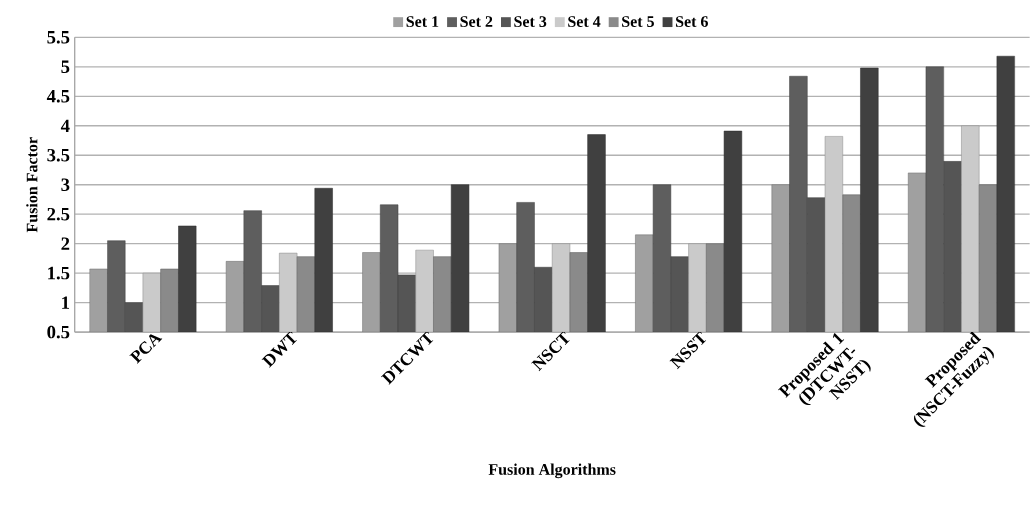 The width and height of the screenshot is (1035, 523). What do you see at coordinates (65, 125) in the screenshot?
I see `y-tick-label: 4` at bounding box center [65, 125].